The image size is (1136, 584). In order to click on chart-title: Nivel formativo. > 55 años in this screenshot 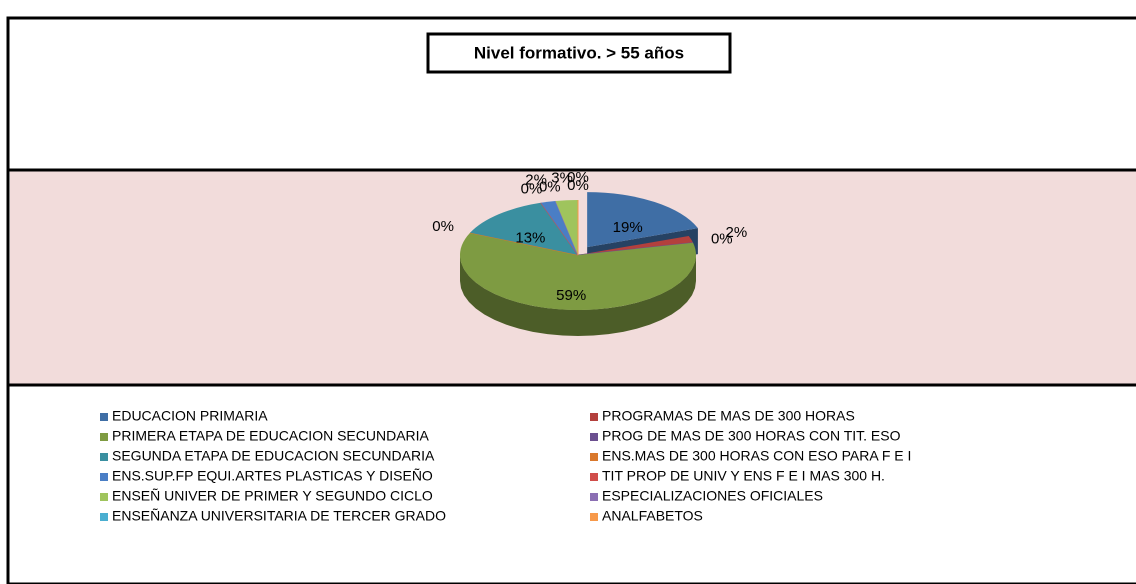, I will do `click(579, 52)`.